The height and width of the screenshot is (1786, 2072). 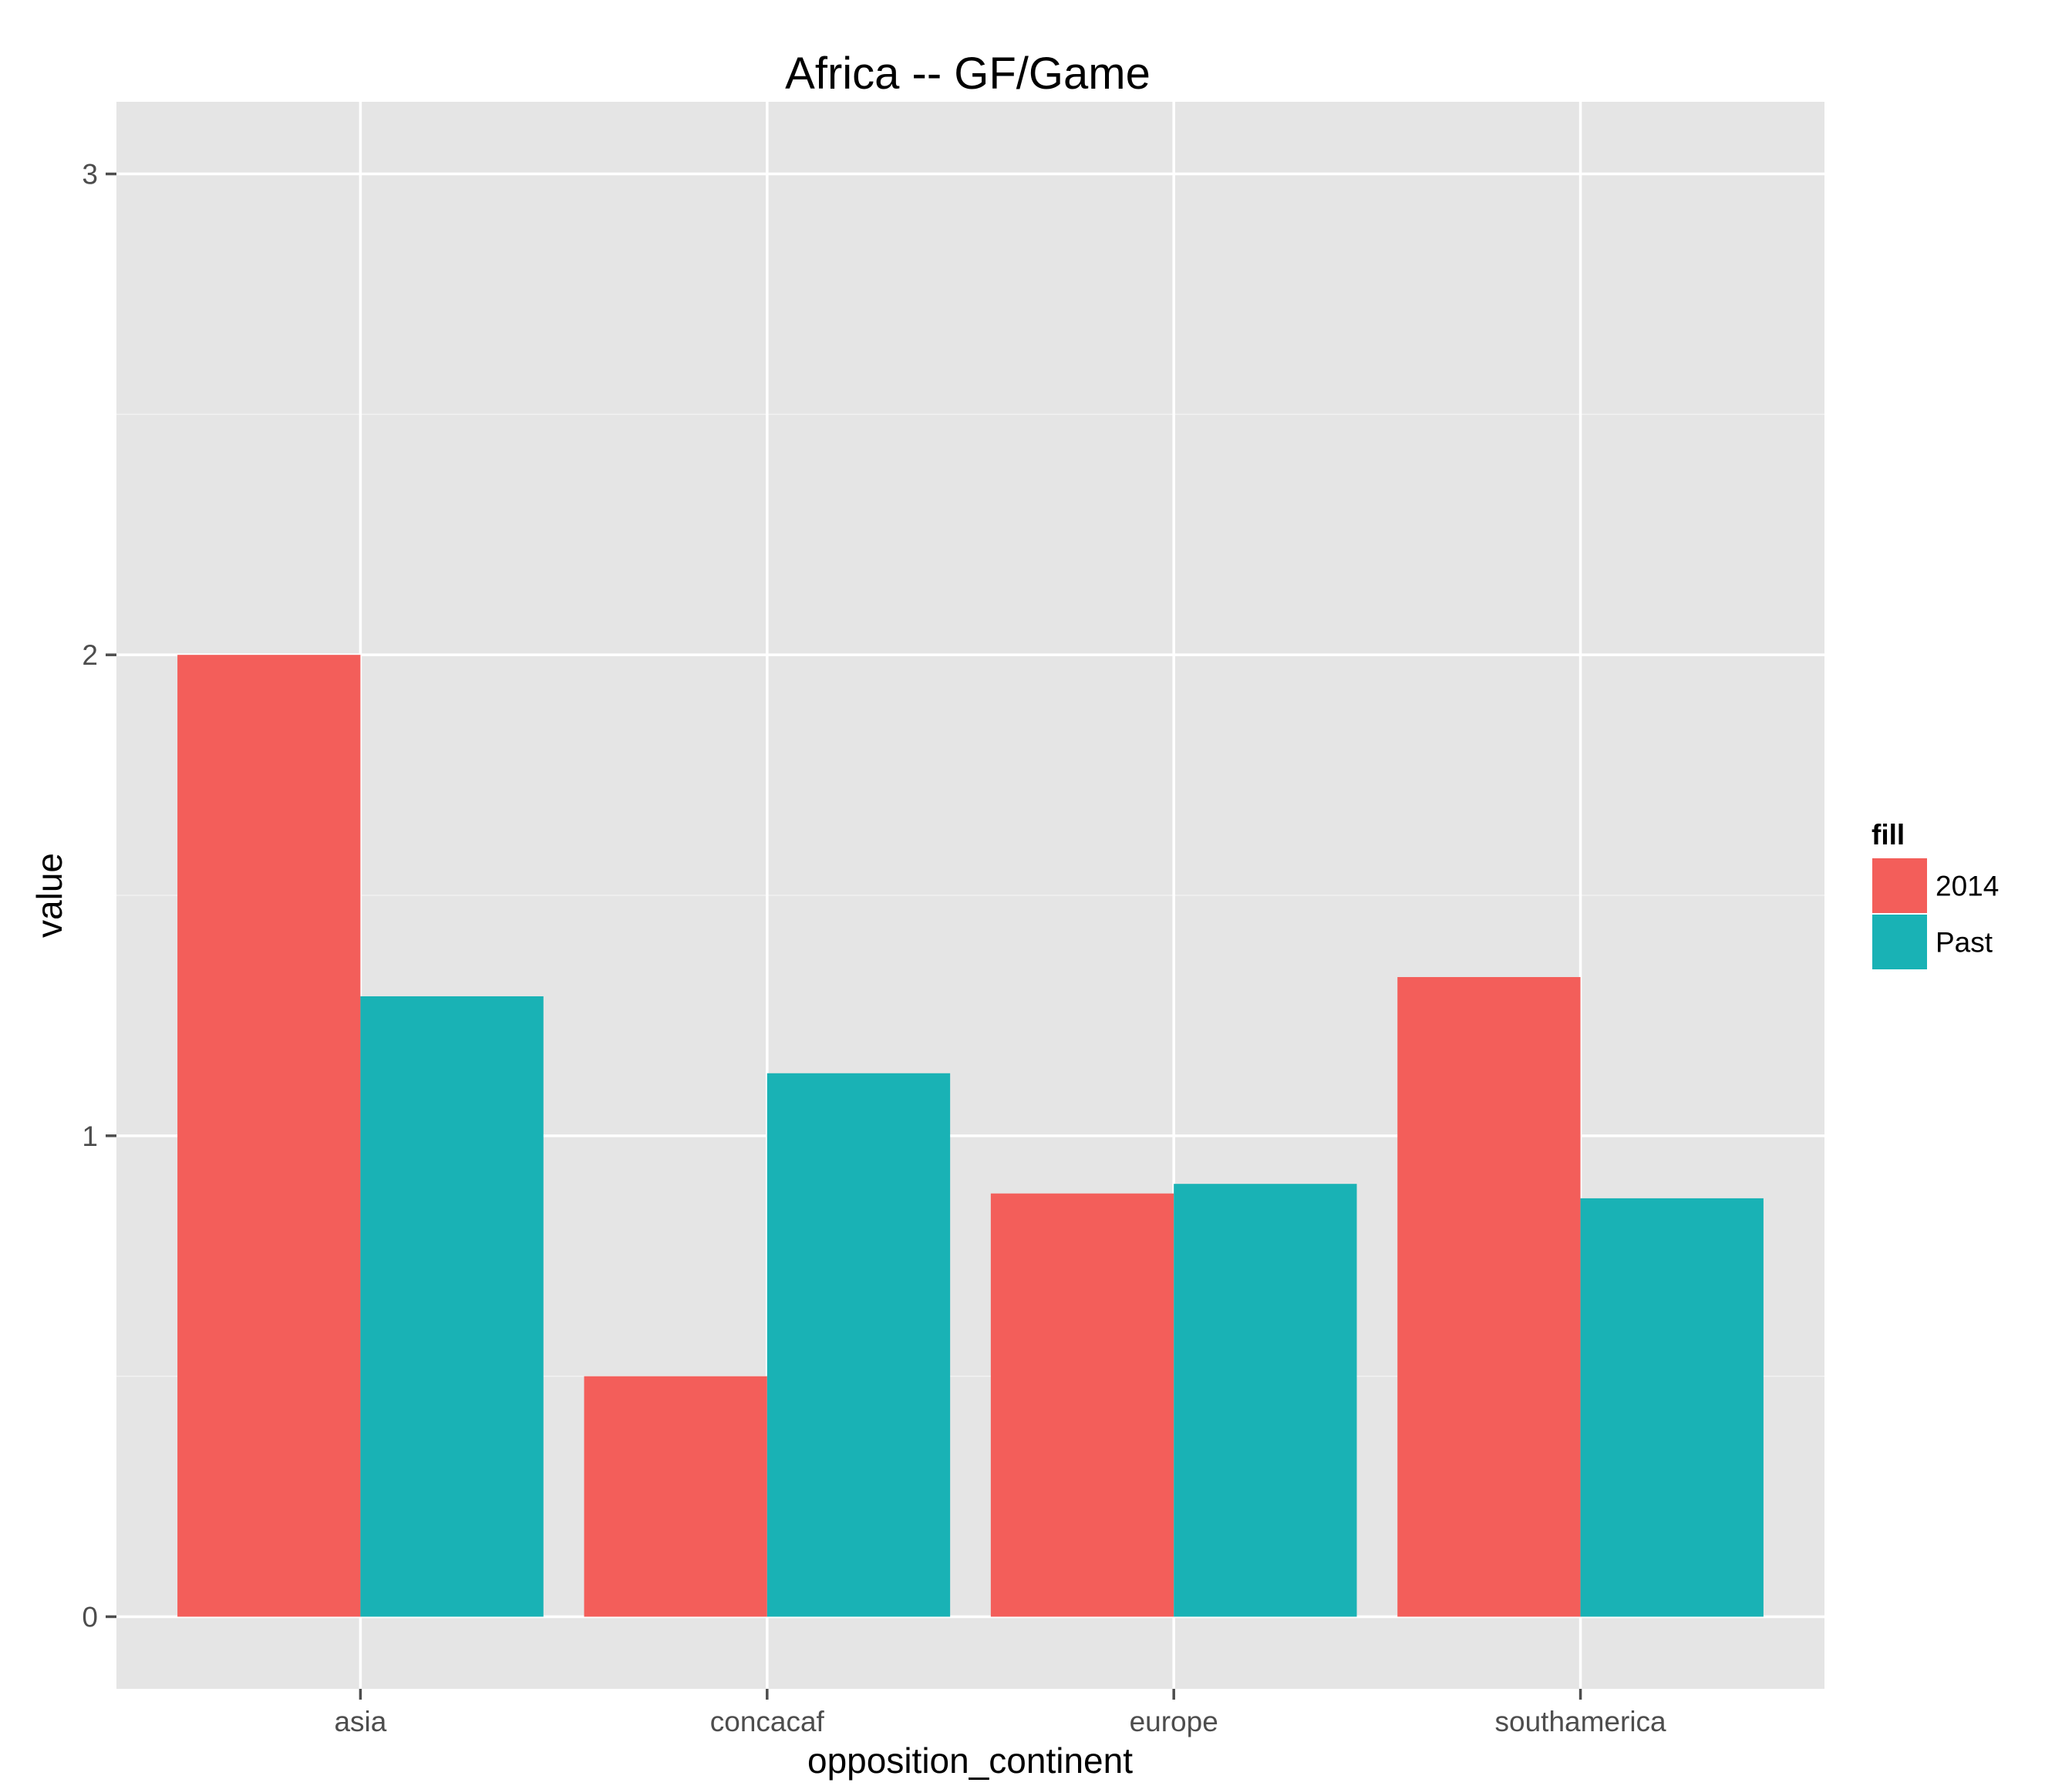 What do you see at coordinates (858, 1345) in the screenshot?
I see `bar-concacaf-past` at bounding box center [858, 1345].